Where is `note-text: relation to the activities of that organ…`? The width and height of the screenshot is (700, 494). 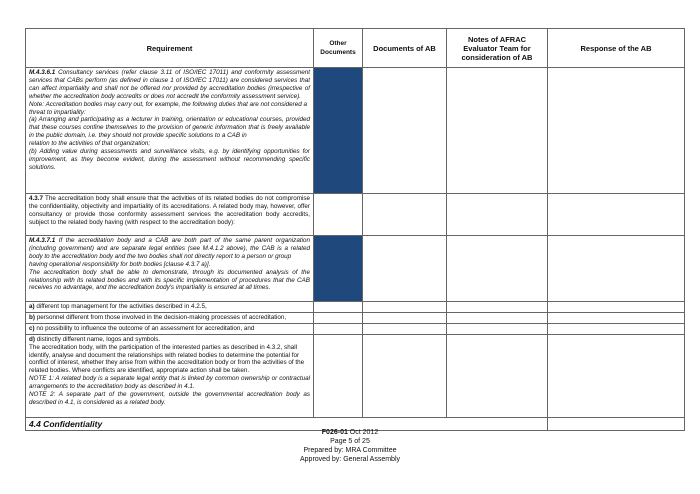 note-text: relation to the activities of that organ… is located at coordinates (90, 144).